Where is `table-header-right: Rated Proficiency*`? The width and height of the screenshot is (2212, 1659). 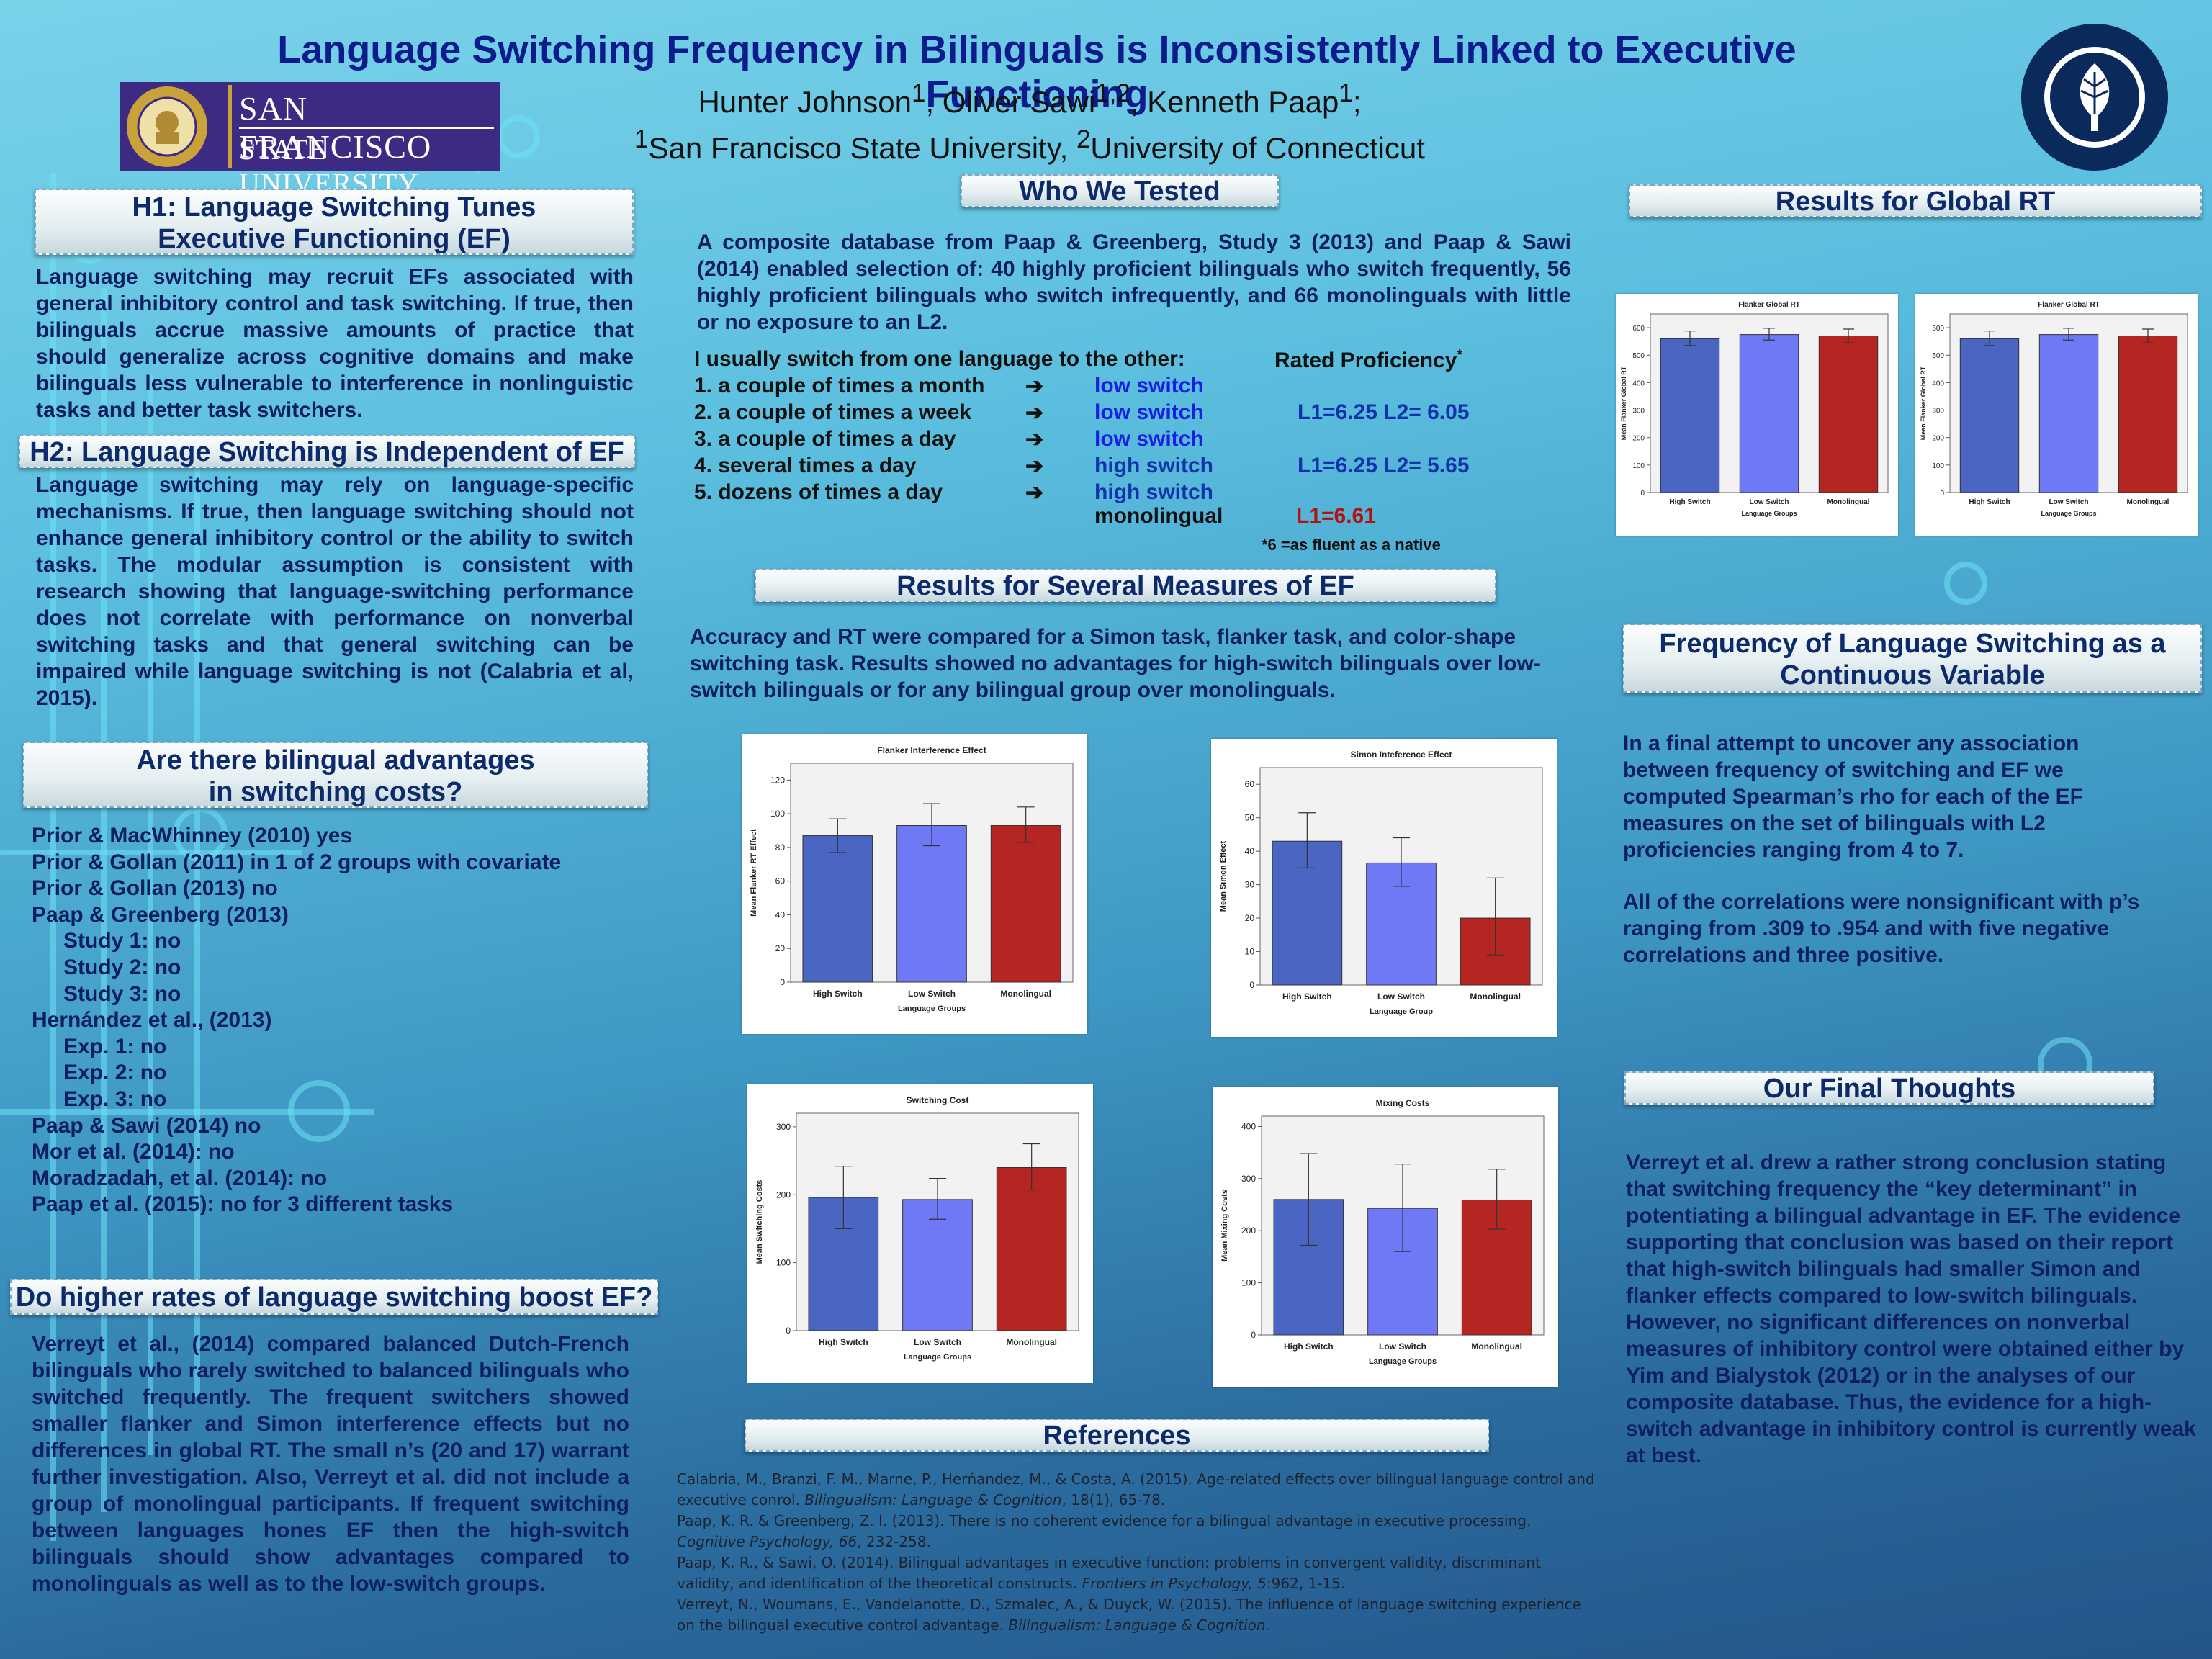 table-header-right: Rated Proficiency* is located at coordinates (1368, 360).